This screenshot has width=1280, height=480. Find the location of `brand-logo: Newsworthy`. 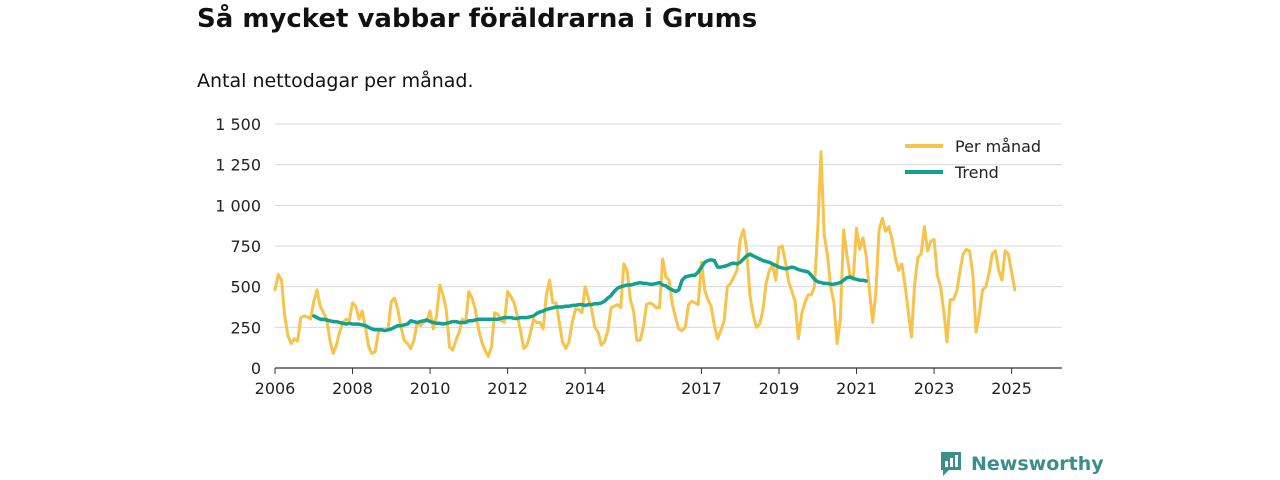

brand-logo: Newsworthy is located at coordinates (1021, 464).